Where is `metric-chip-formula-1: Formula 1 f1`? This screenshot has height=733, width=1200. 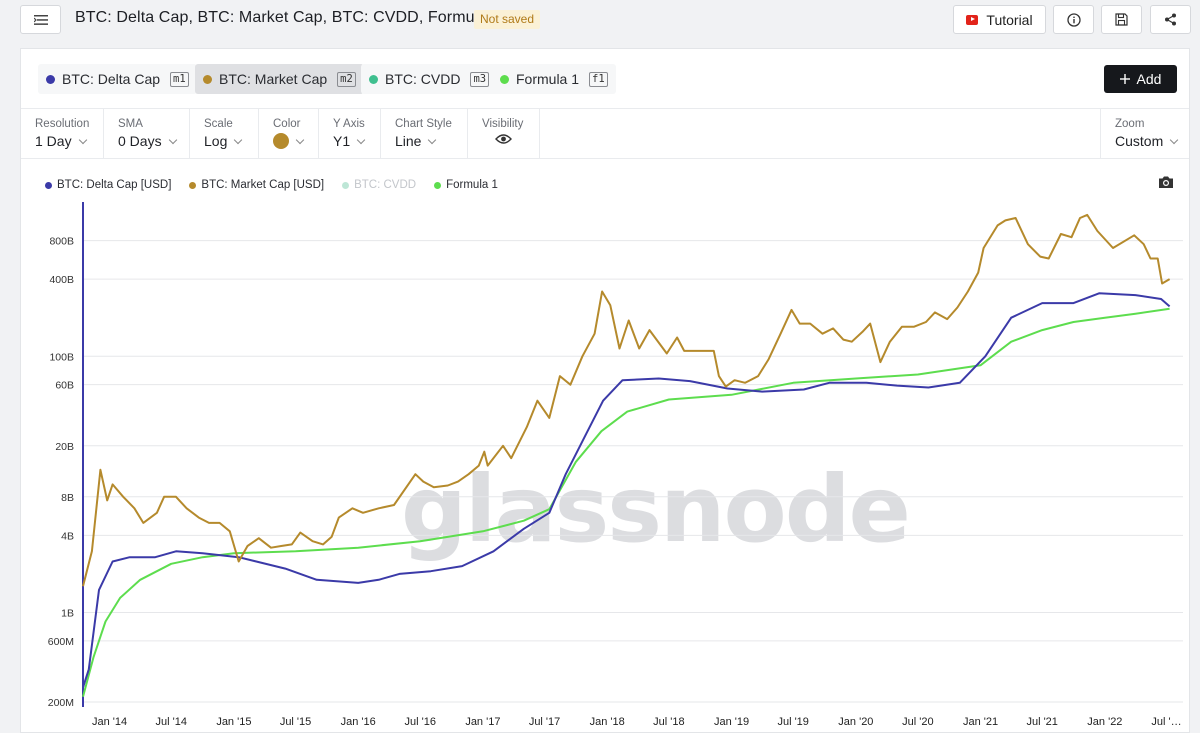
metric-chip-formula-1: Formula 1 f1 is located at coordinates (554, 79).